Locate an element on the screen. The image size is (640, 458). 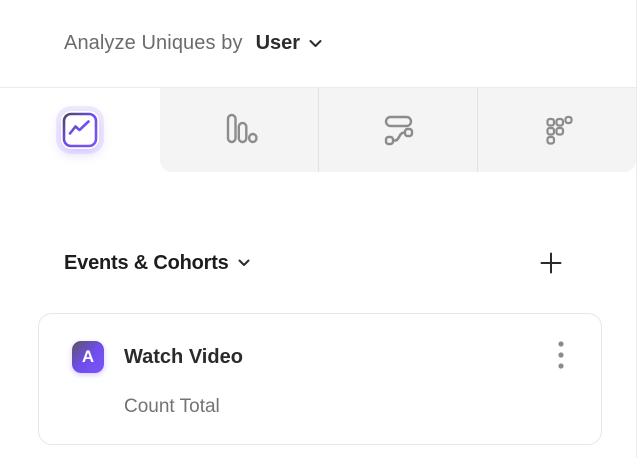
event-name: Watch Video is located at coordinates (183, 356).